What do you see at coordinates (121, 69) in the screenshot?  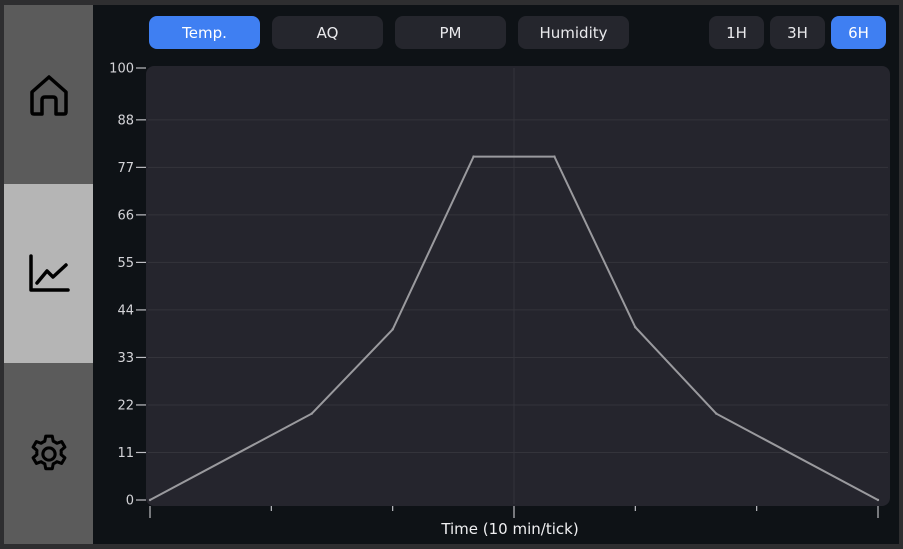 I see `y-tick-label: 100` at bounding box center [121, 69].